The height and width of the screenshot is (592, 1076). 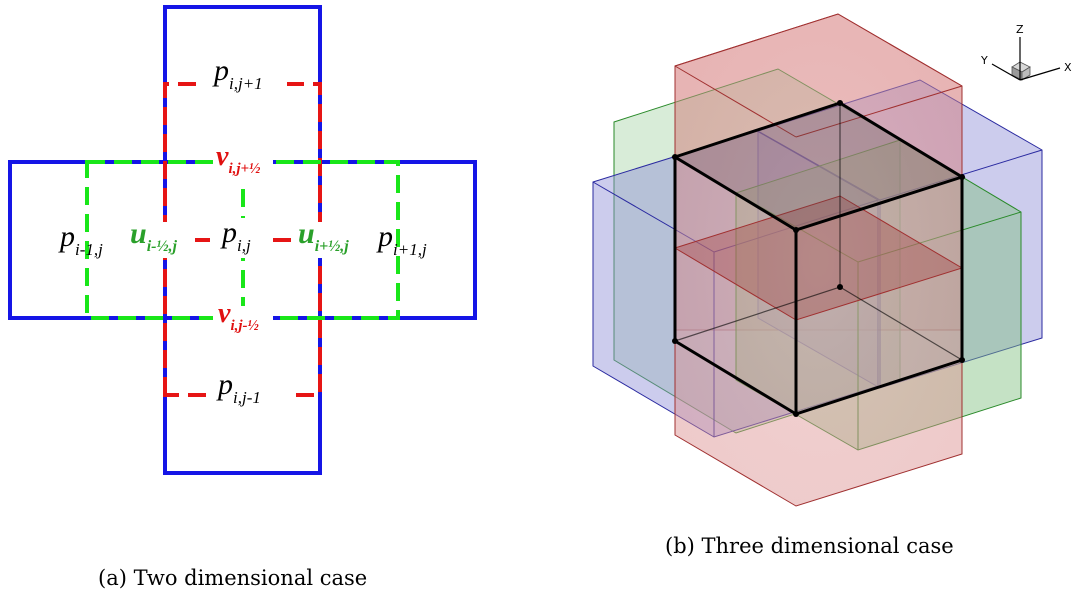 I want to click on axis-x-label: X, so click(x=1068, y=67).